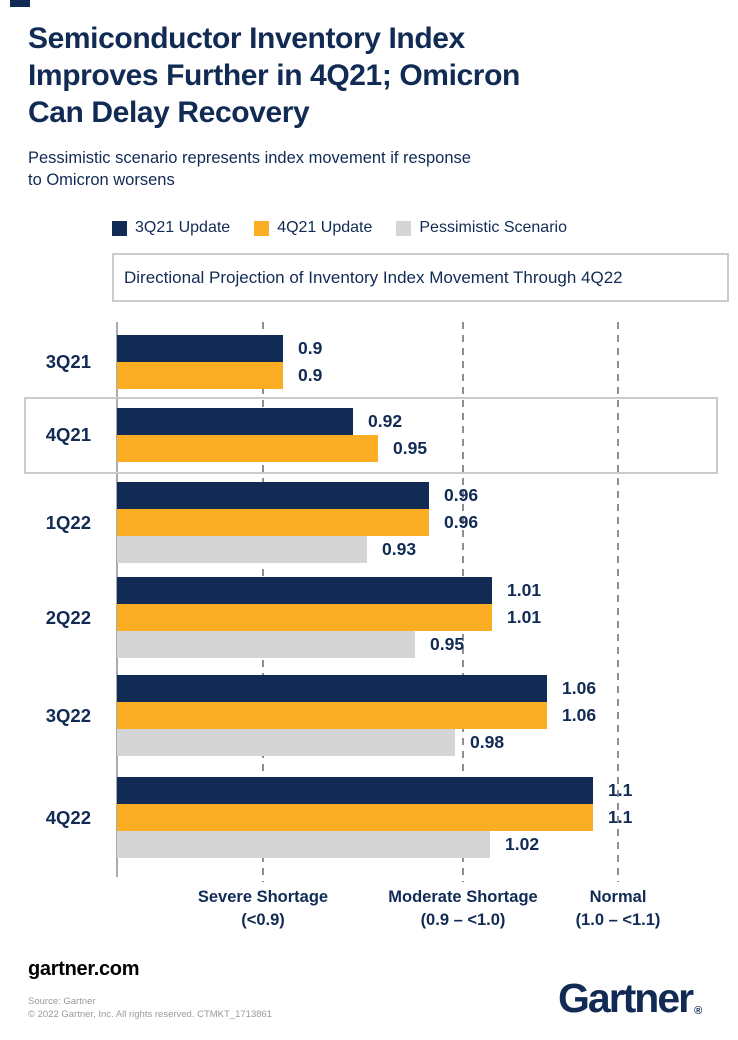 This screenshot has width=738, height=1040. I want to click on highlight-box-4q21, so click(371, 435).